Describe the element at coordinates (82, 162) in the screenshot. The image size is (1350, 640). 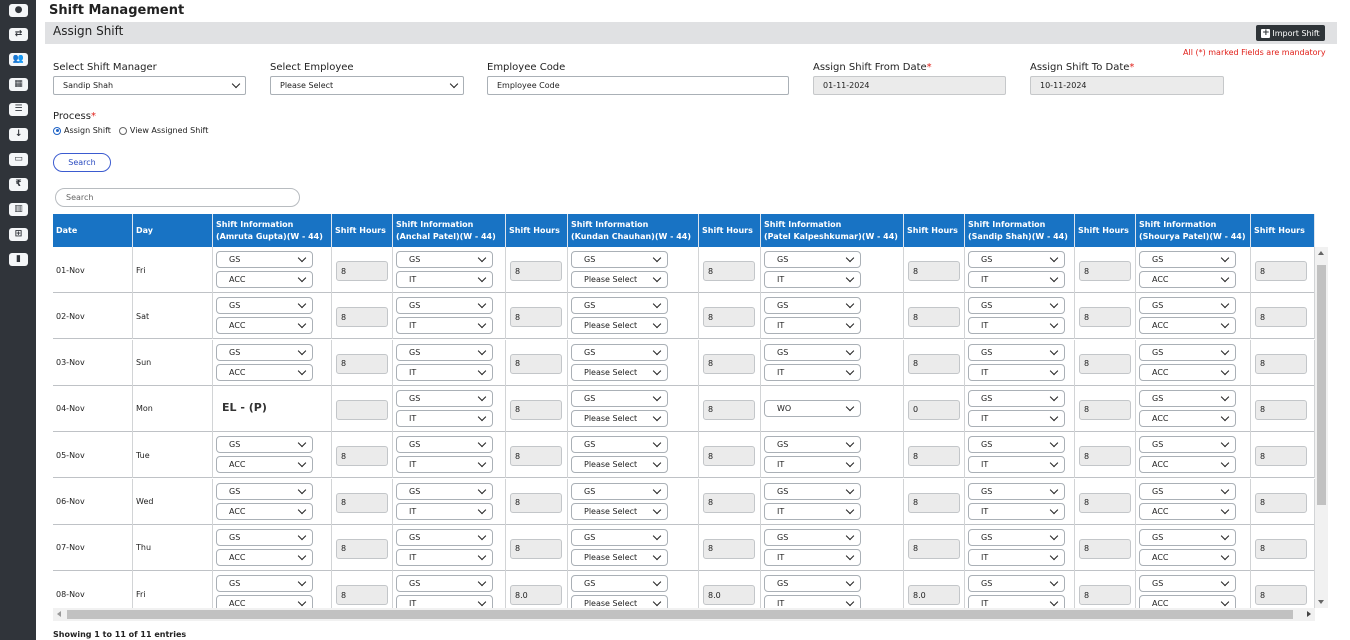
I see `search-button: Search` at that location.